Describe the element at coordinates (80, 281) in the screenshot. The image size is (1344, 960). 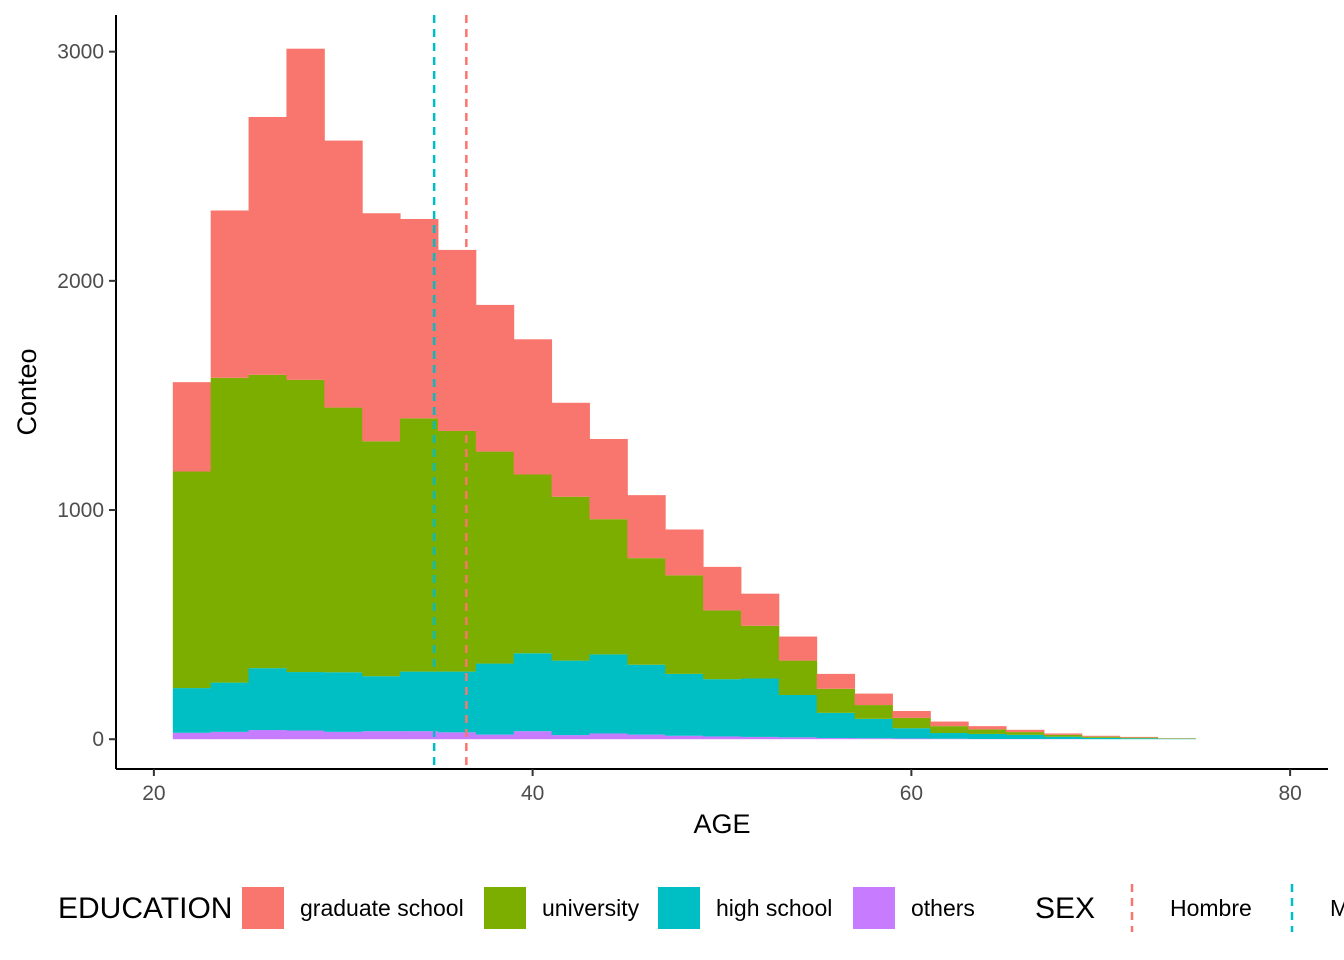
I see `y-tick-label: 2000` at that location.